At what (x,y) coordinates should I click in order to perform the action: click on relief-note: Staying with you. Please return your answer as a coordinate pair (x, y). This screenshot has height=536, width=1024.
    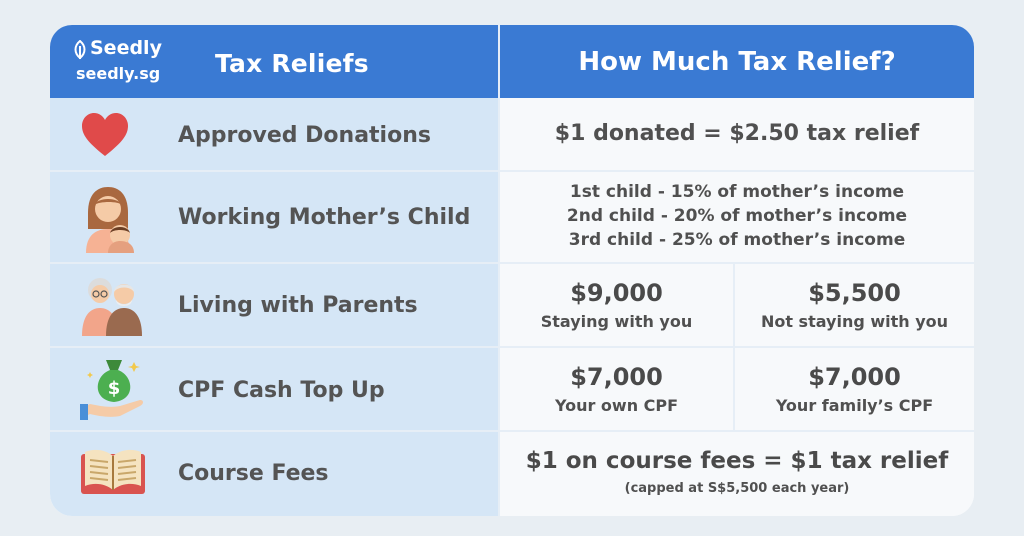
    Looking at the image, I should click on (616, 321).